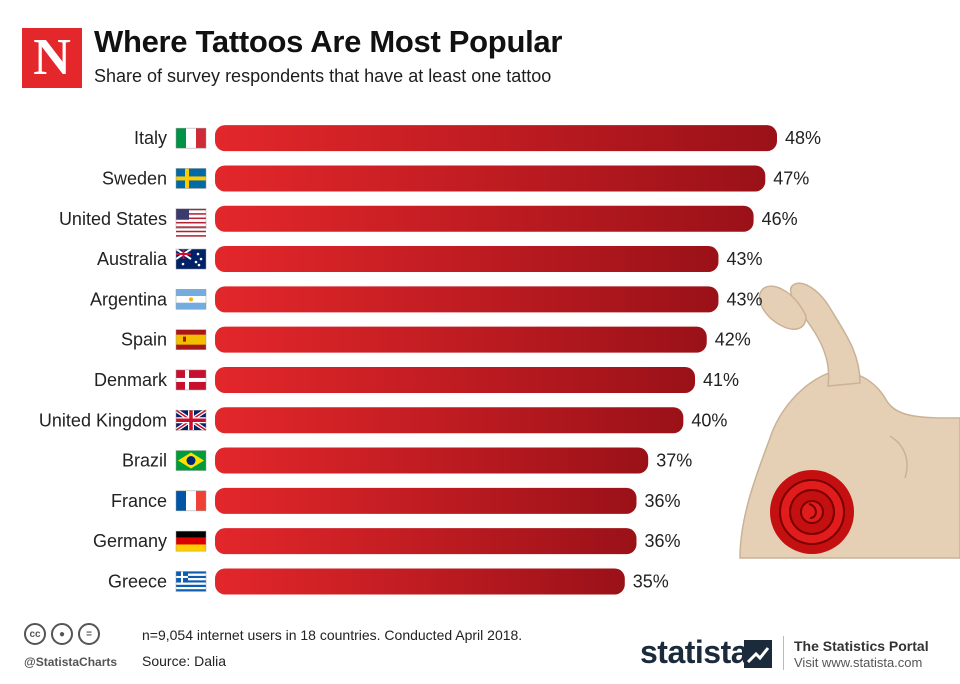 Image resolution: width=960 pixels, height=684 pixels. I want to click on cc-license-icon: cc, so click(35, 634).